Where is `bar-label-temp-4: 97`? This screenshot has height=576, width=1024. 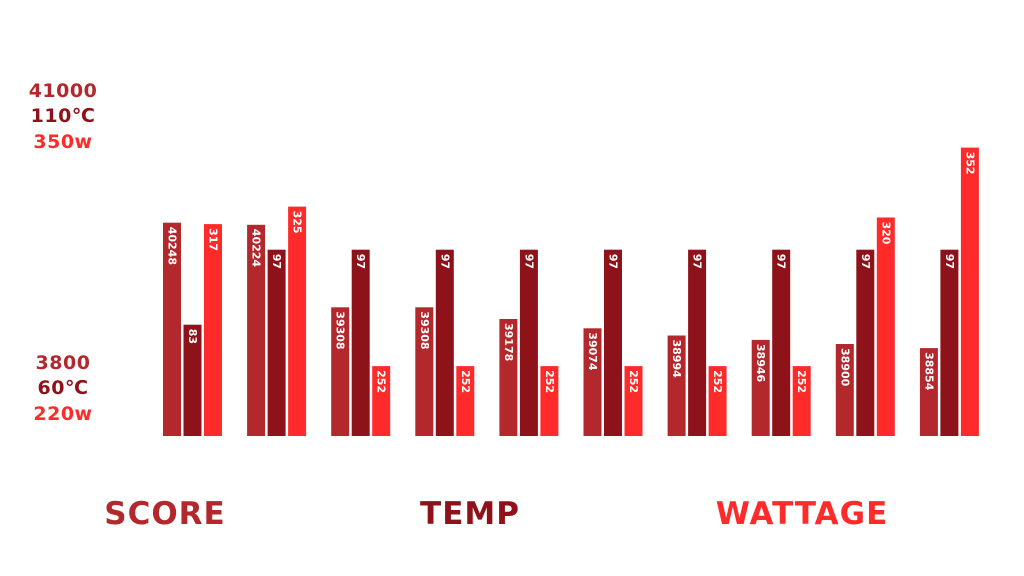
bar-label-temp-4: 97 is located at coordinates (444, 261).